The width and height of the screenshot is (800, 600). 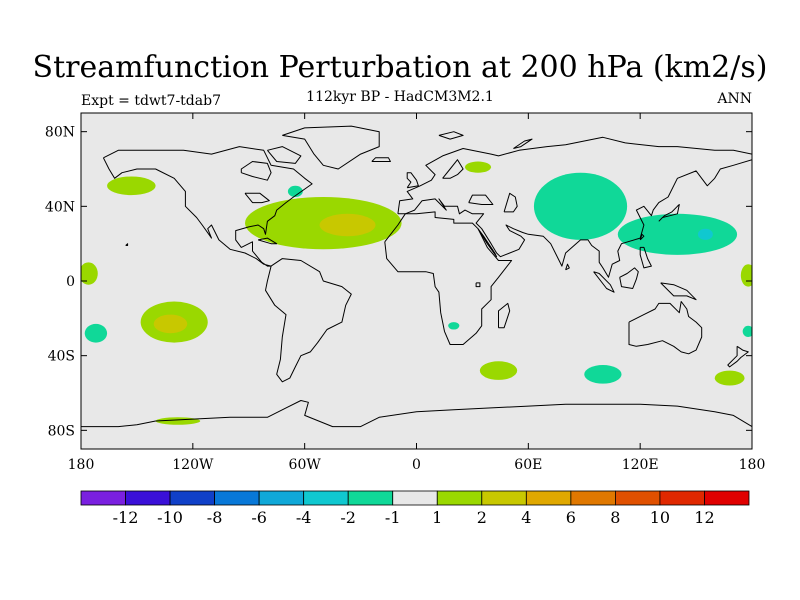 What do you see at coordinates (400, 97) in the screenshot?
I see `period-model-label: 112kyr BP - HadCM3M2.1` at bounding box center [400, 97].